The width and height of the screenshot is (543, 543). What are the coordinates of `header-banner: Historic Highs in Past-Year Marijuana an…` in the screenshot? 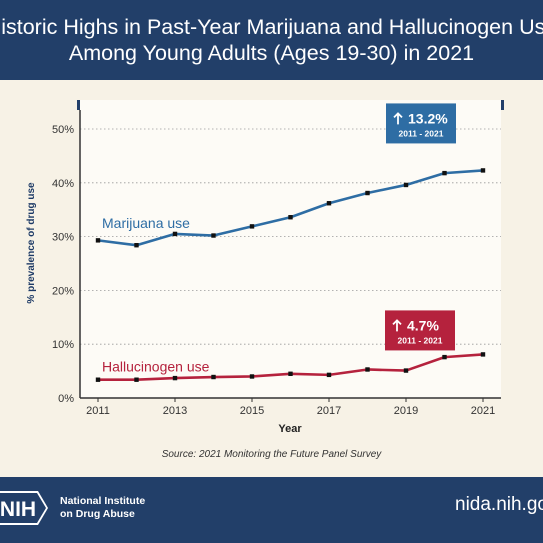 It's located at (271, 40).